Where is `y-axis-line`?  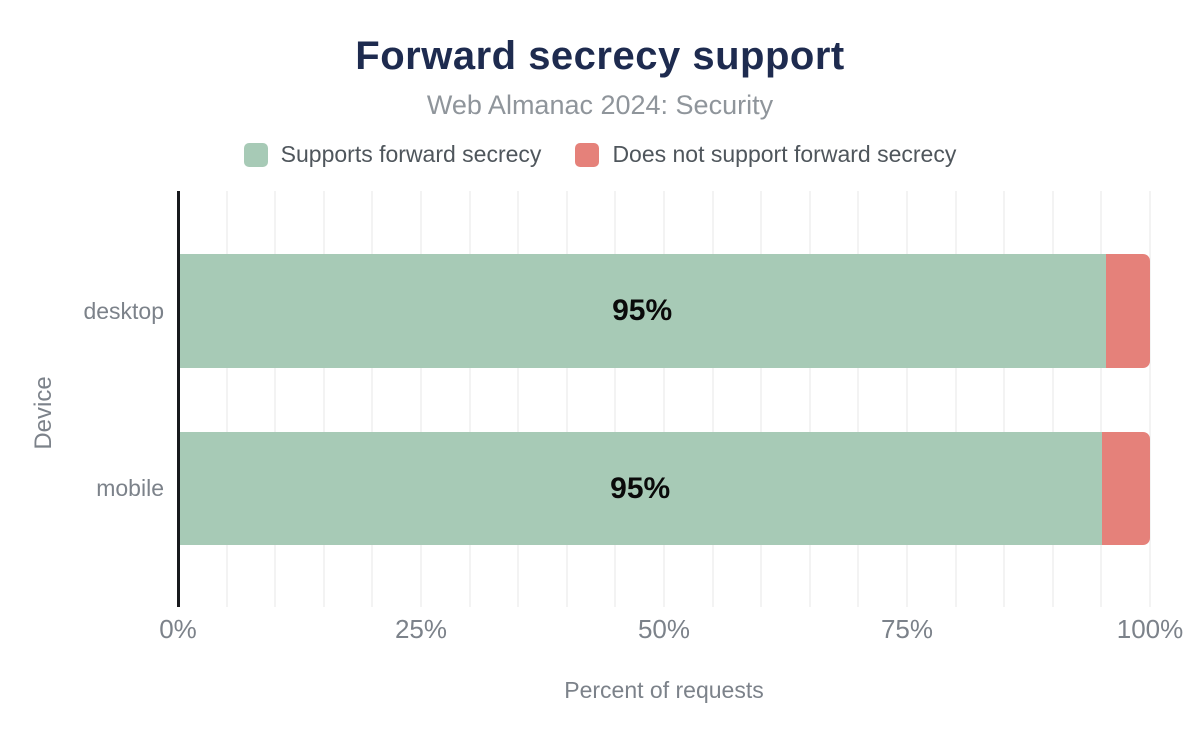
y-axis-line is located at coordinates (178, 399).